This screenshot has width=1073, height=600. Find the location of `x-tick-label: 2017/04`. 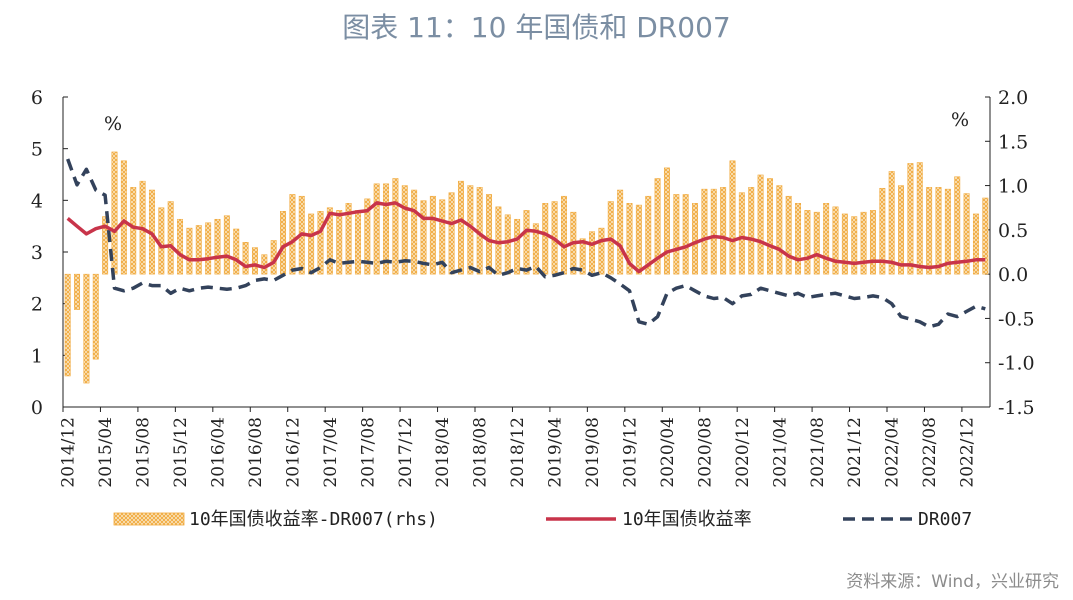

x-tick-label: 2017/04 is located at coordinates (331, 452).